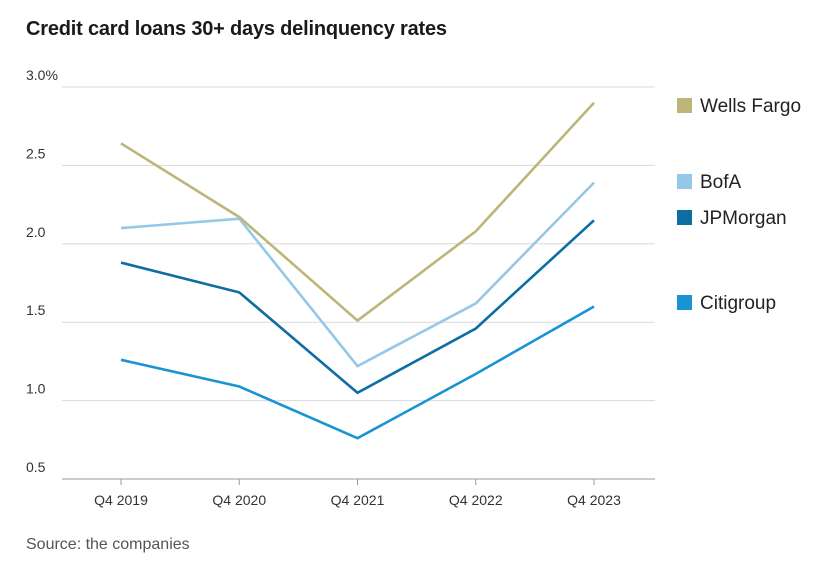 The image size is (840, 579). Describe the element at coordinates (108, 544) in the screenshot. I see `source-note: Source: the companies` at that location.